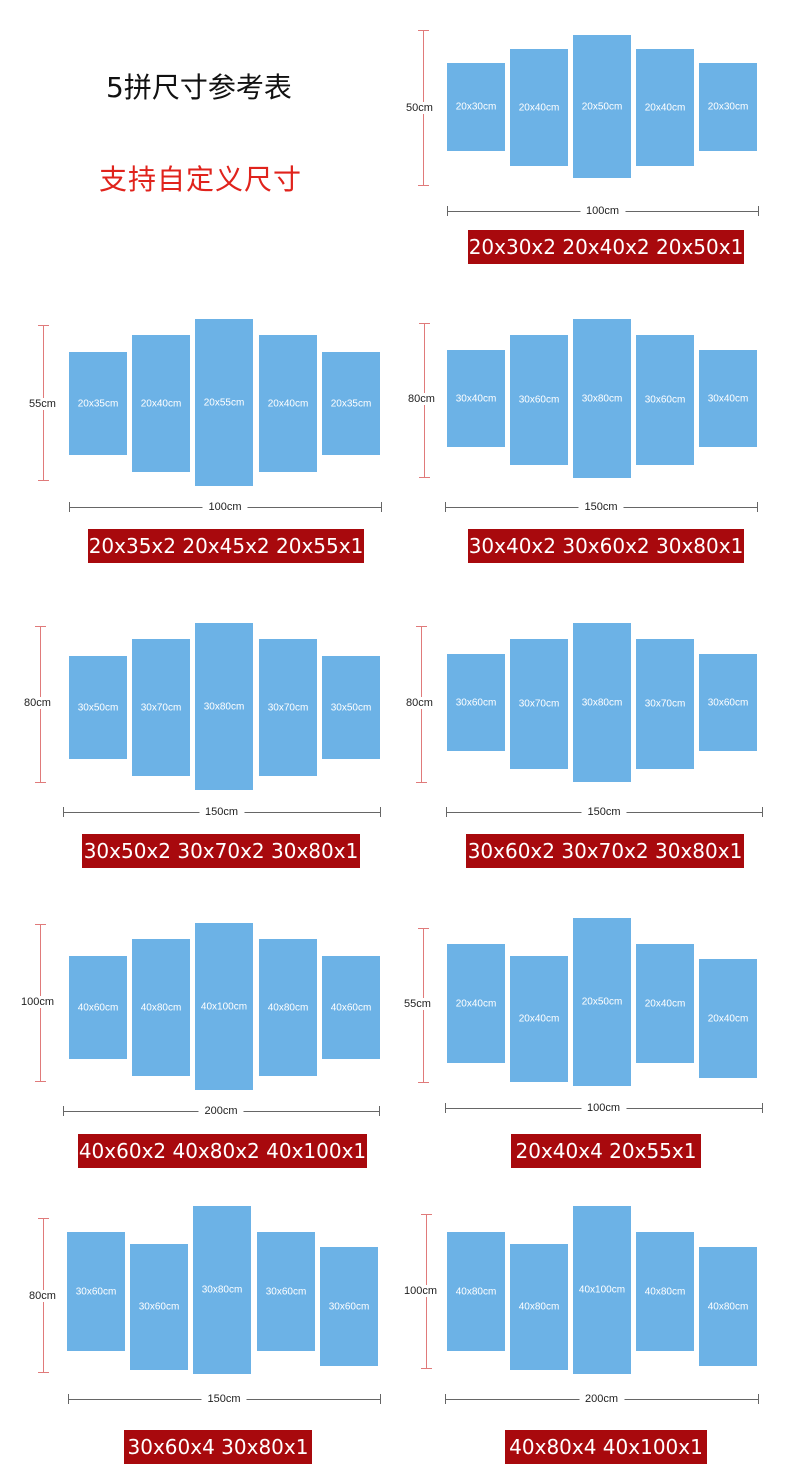 Image resolution: width=790 pixels, height=1474 pixels. I want to click on panel-size-label: 20x30cm, so click(476, 107).